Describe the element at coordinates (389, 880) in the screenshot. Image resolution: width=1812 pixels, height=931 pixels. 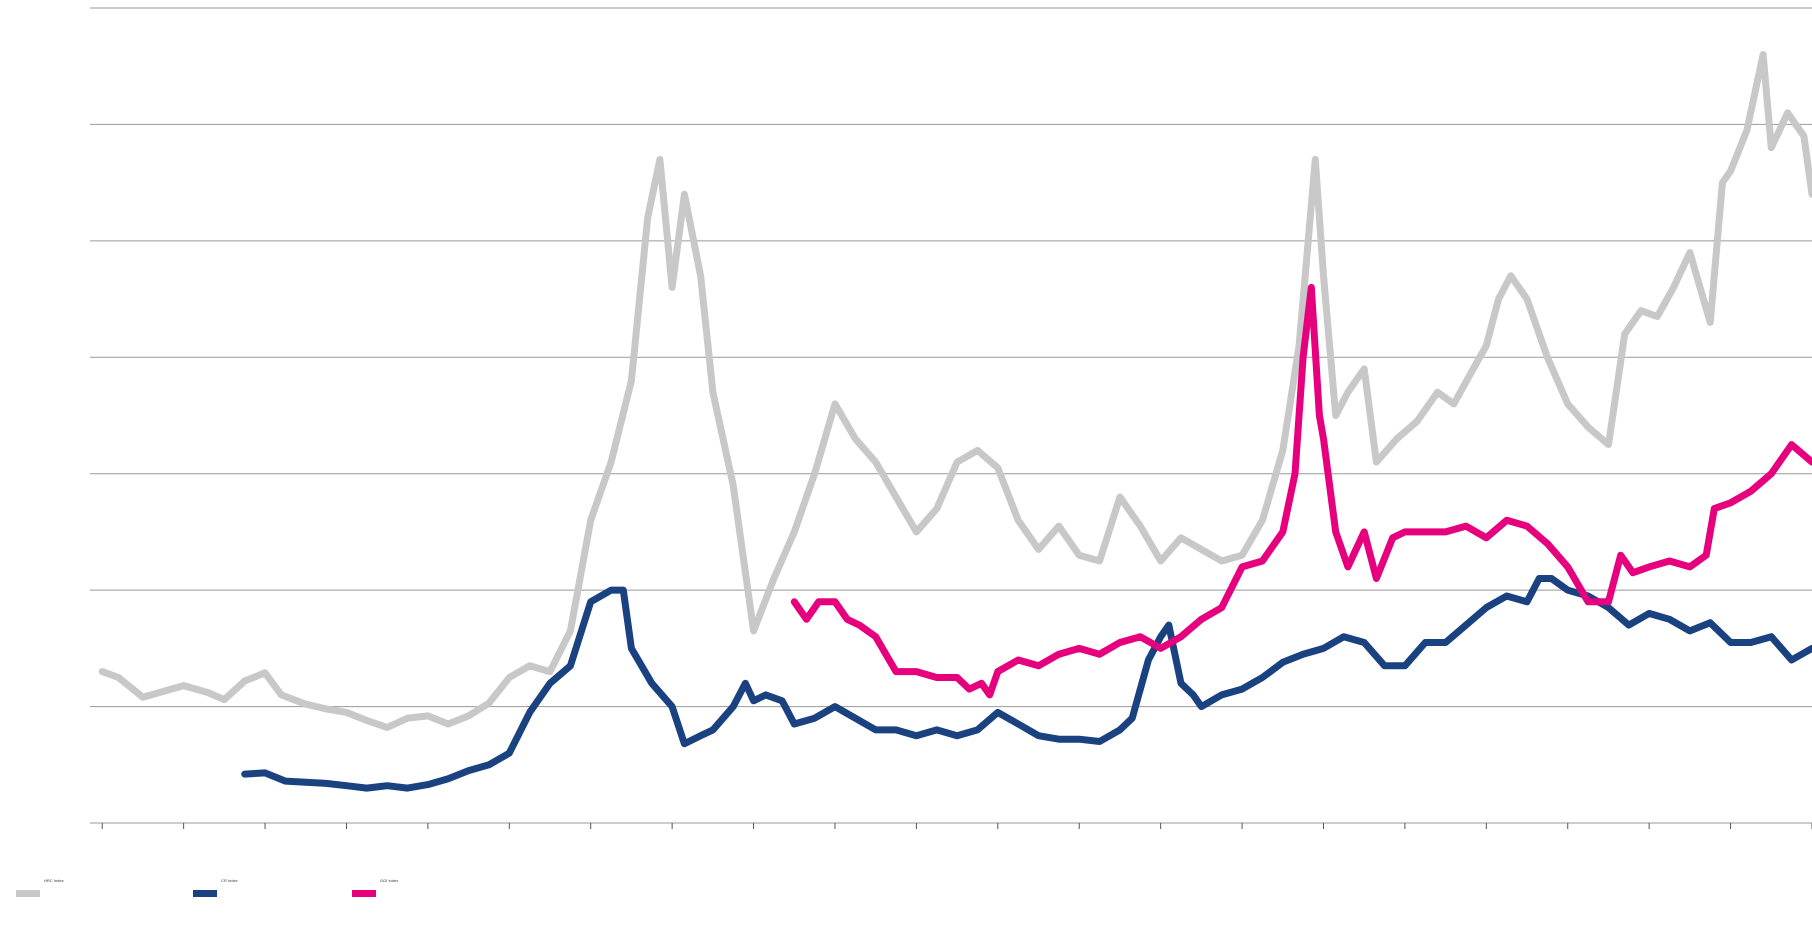
I see `legend-label: GGI Index` at that location.